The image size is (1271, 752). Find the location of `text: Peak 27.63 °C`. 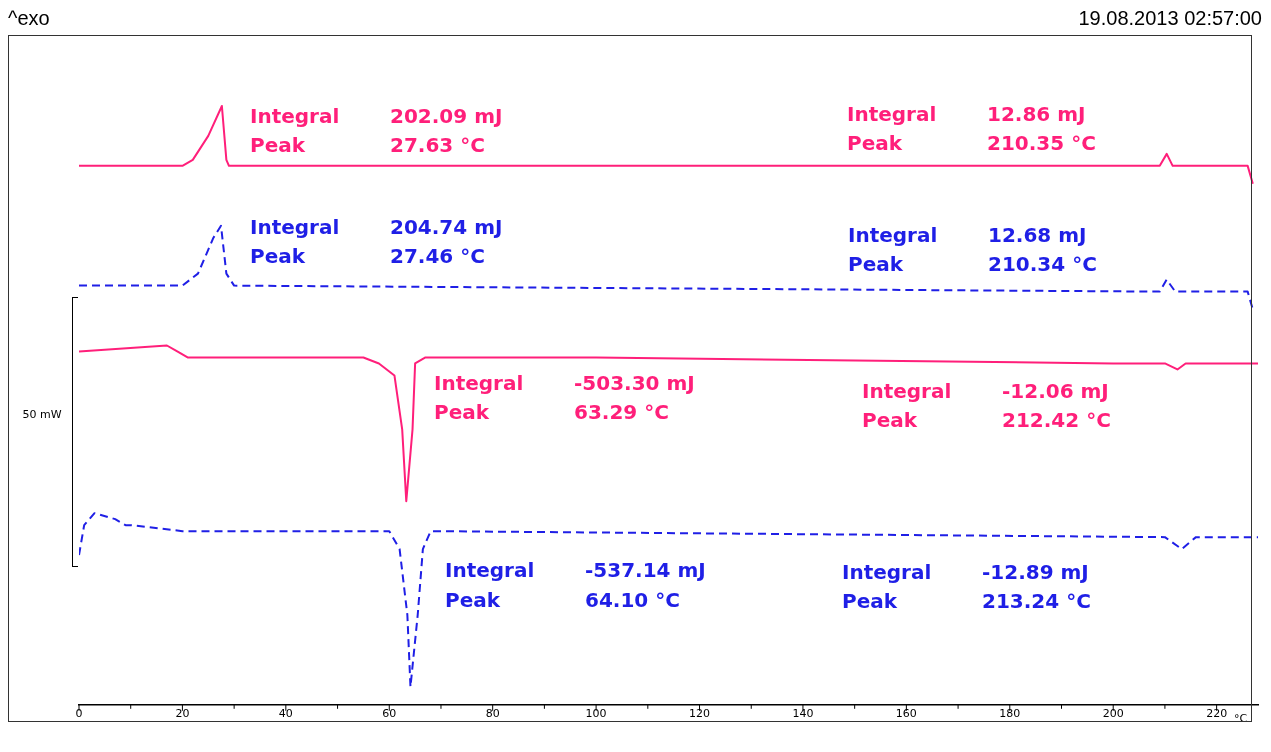

text: Peak 27.63 °C is located at coordinates (367, 145).